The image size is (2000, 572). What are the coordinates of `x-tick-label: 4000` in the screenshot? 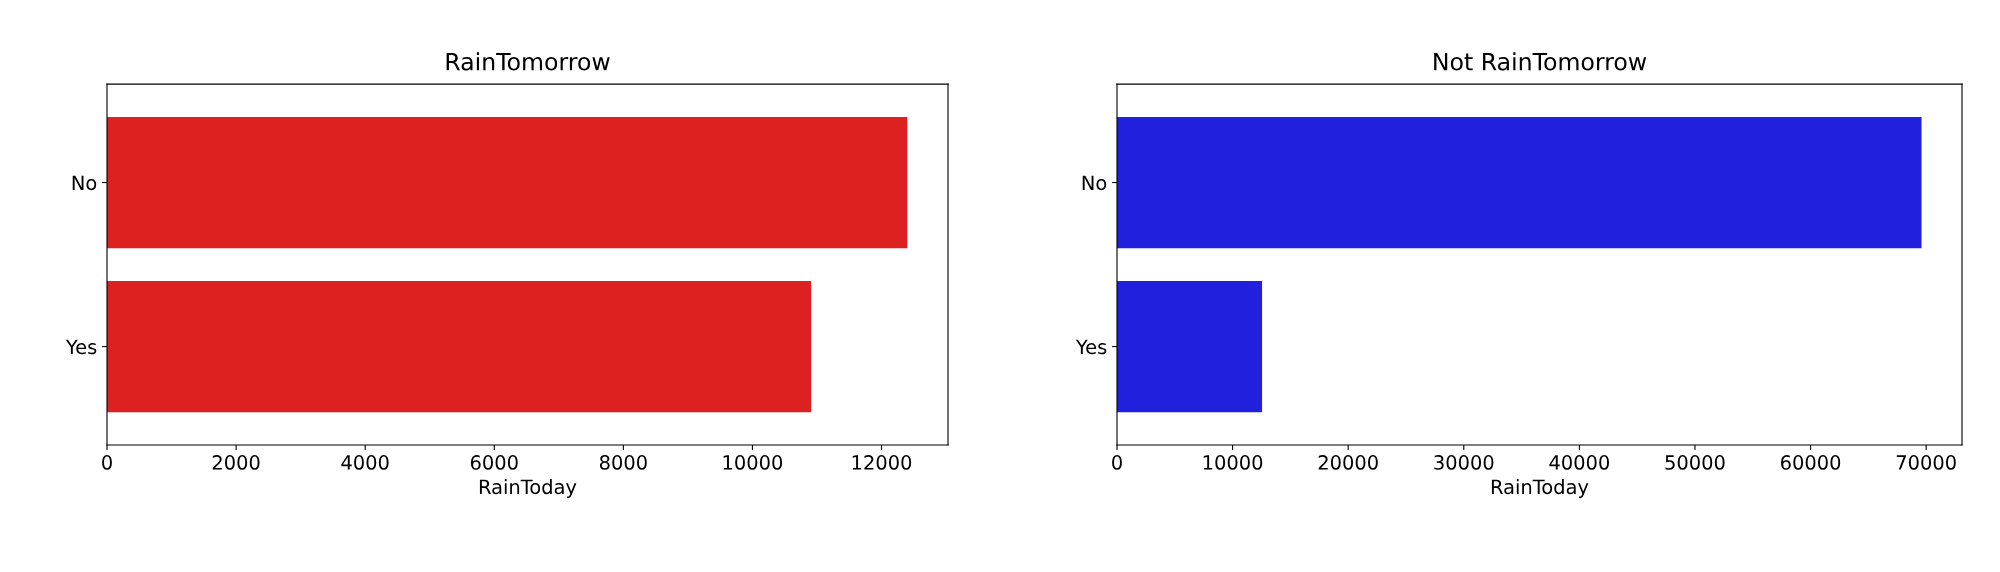 It's located at (365, 462).